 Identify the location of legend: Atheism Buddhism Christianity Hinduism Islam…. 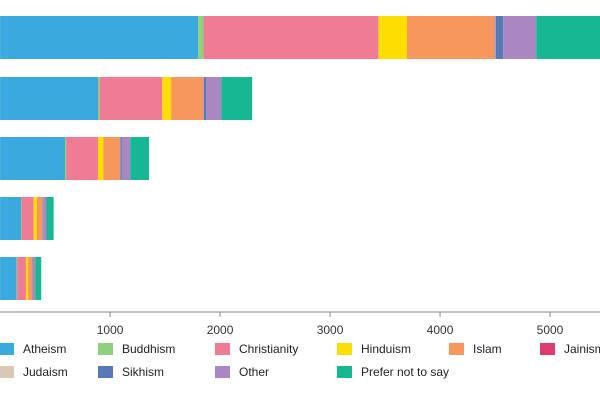
(300, 360).